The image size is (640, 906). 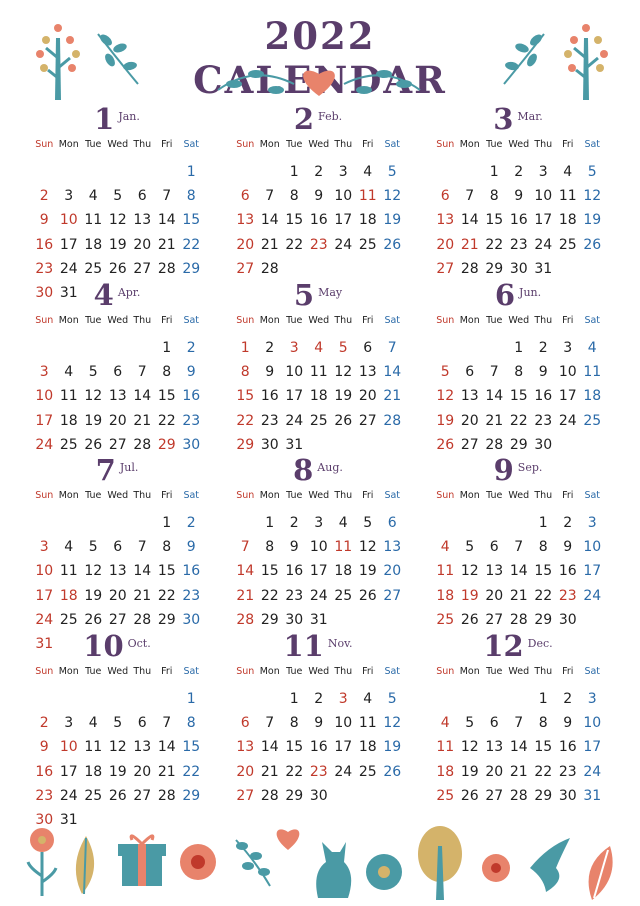 What do you see at coordinates (167, 372) in the screenshot?
I see `day-cell: 8` at bounding box center [167, 372].